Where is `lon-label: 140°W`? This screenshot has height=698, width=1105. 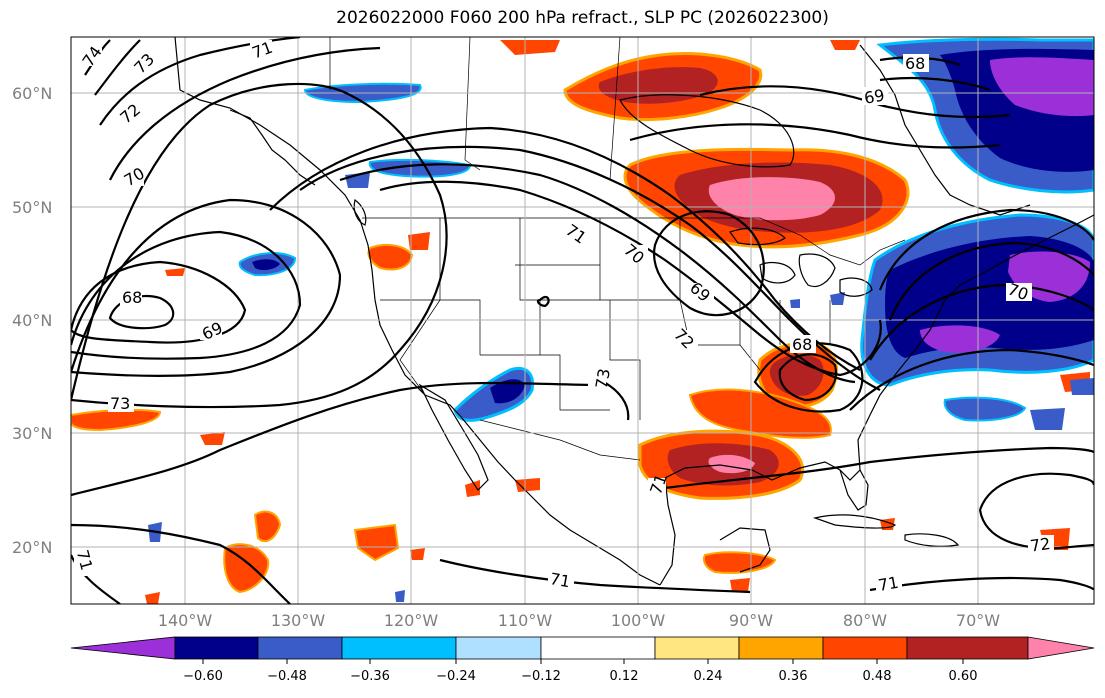
lon-label: 140°W is located at coordinates (185, 620).